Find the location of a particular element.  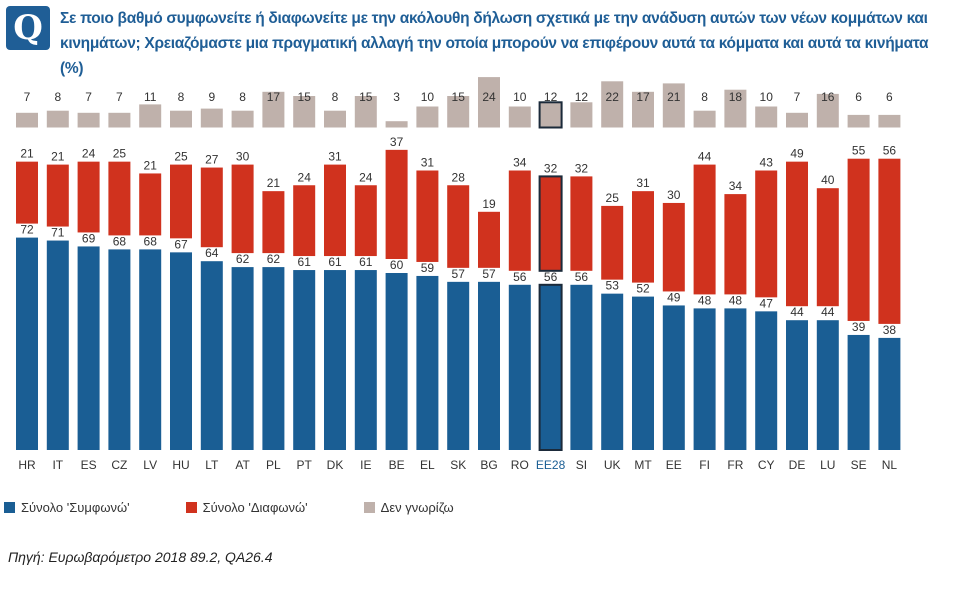

value-label-disagree: 32 is located at coordinates (551, 168).